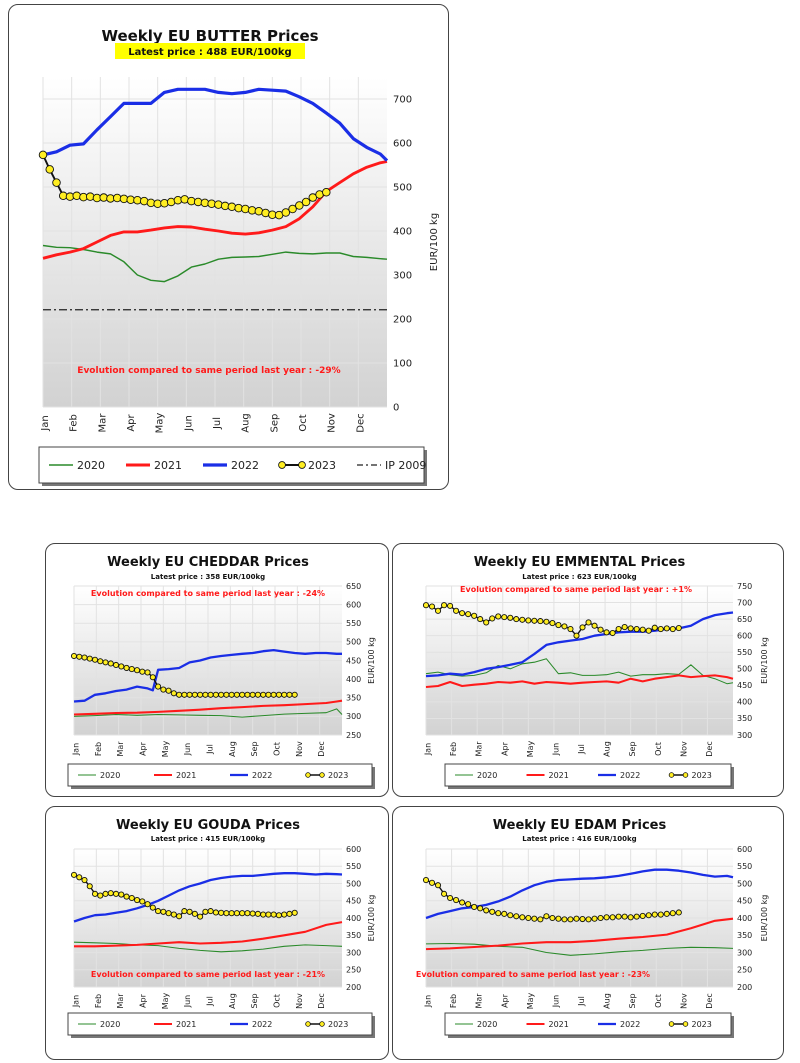  What do you see at coordinates (168, 465) in the screenshot?
I see `legend-label-2021: 2021` at bounding box center [168, 465].